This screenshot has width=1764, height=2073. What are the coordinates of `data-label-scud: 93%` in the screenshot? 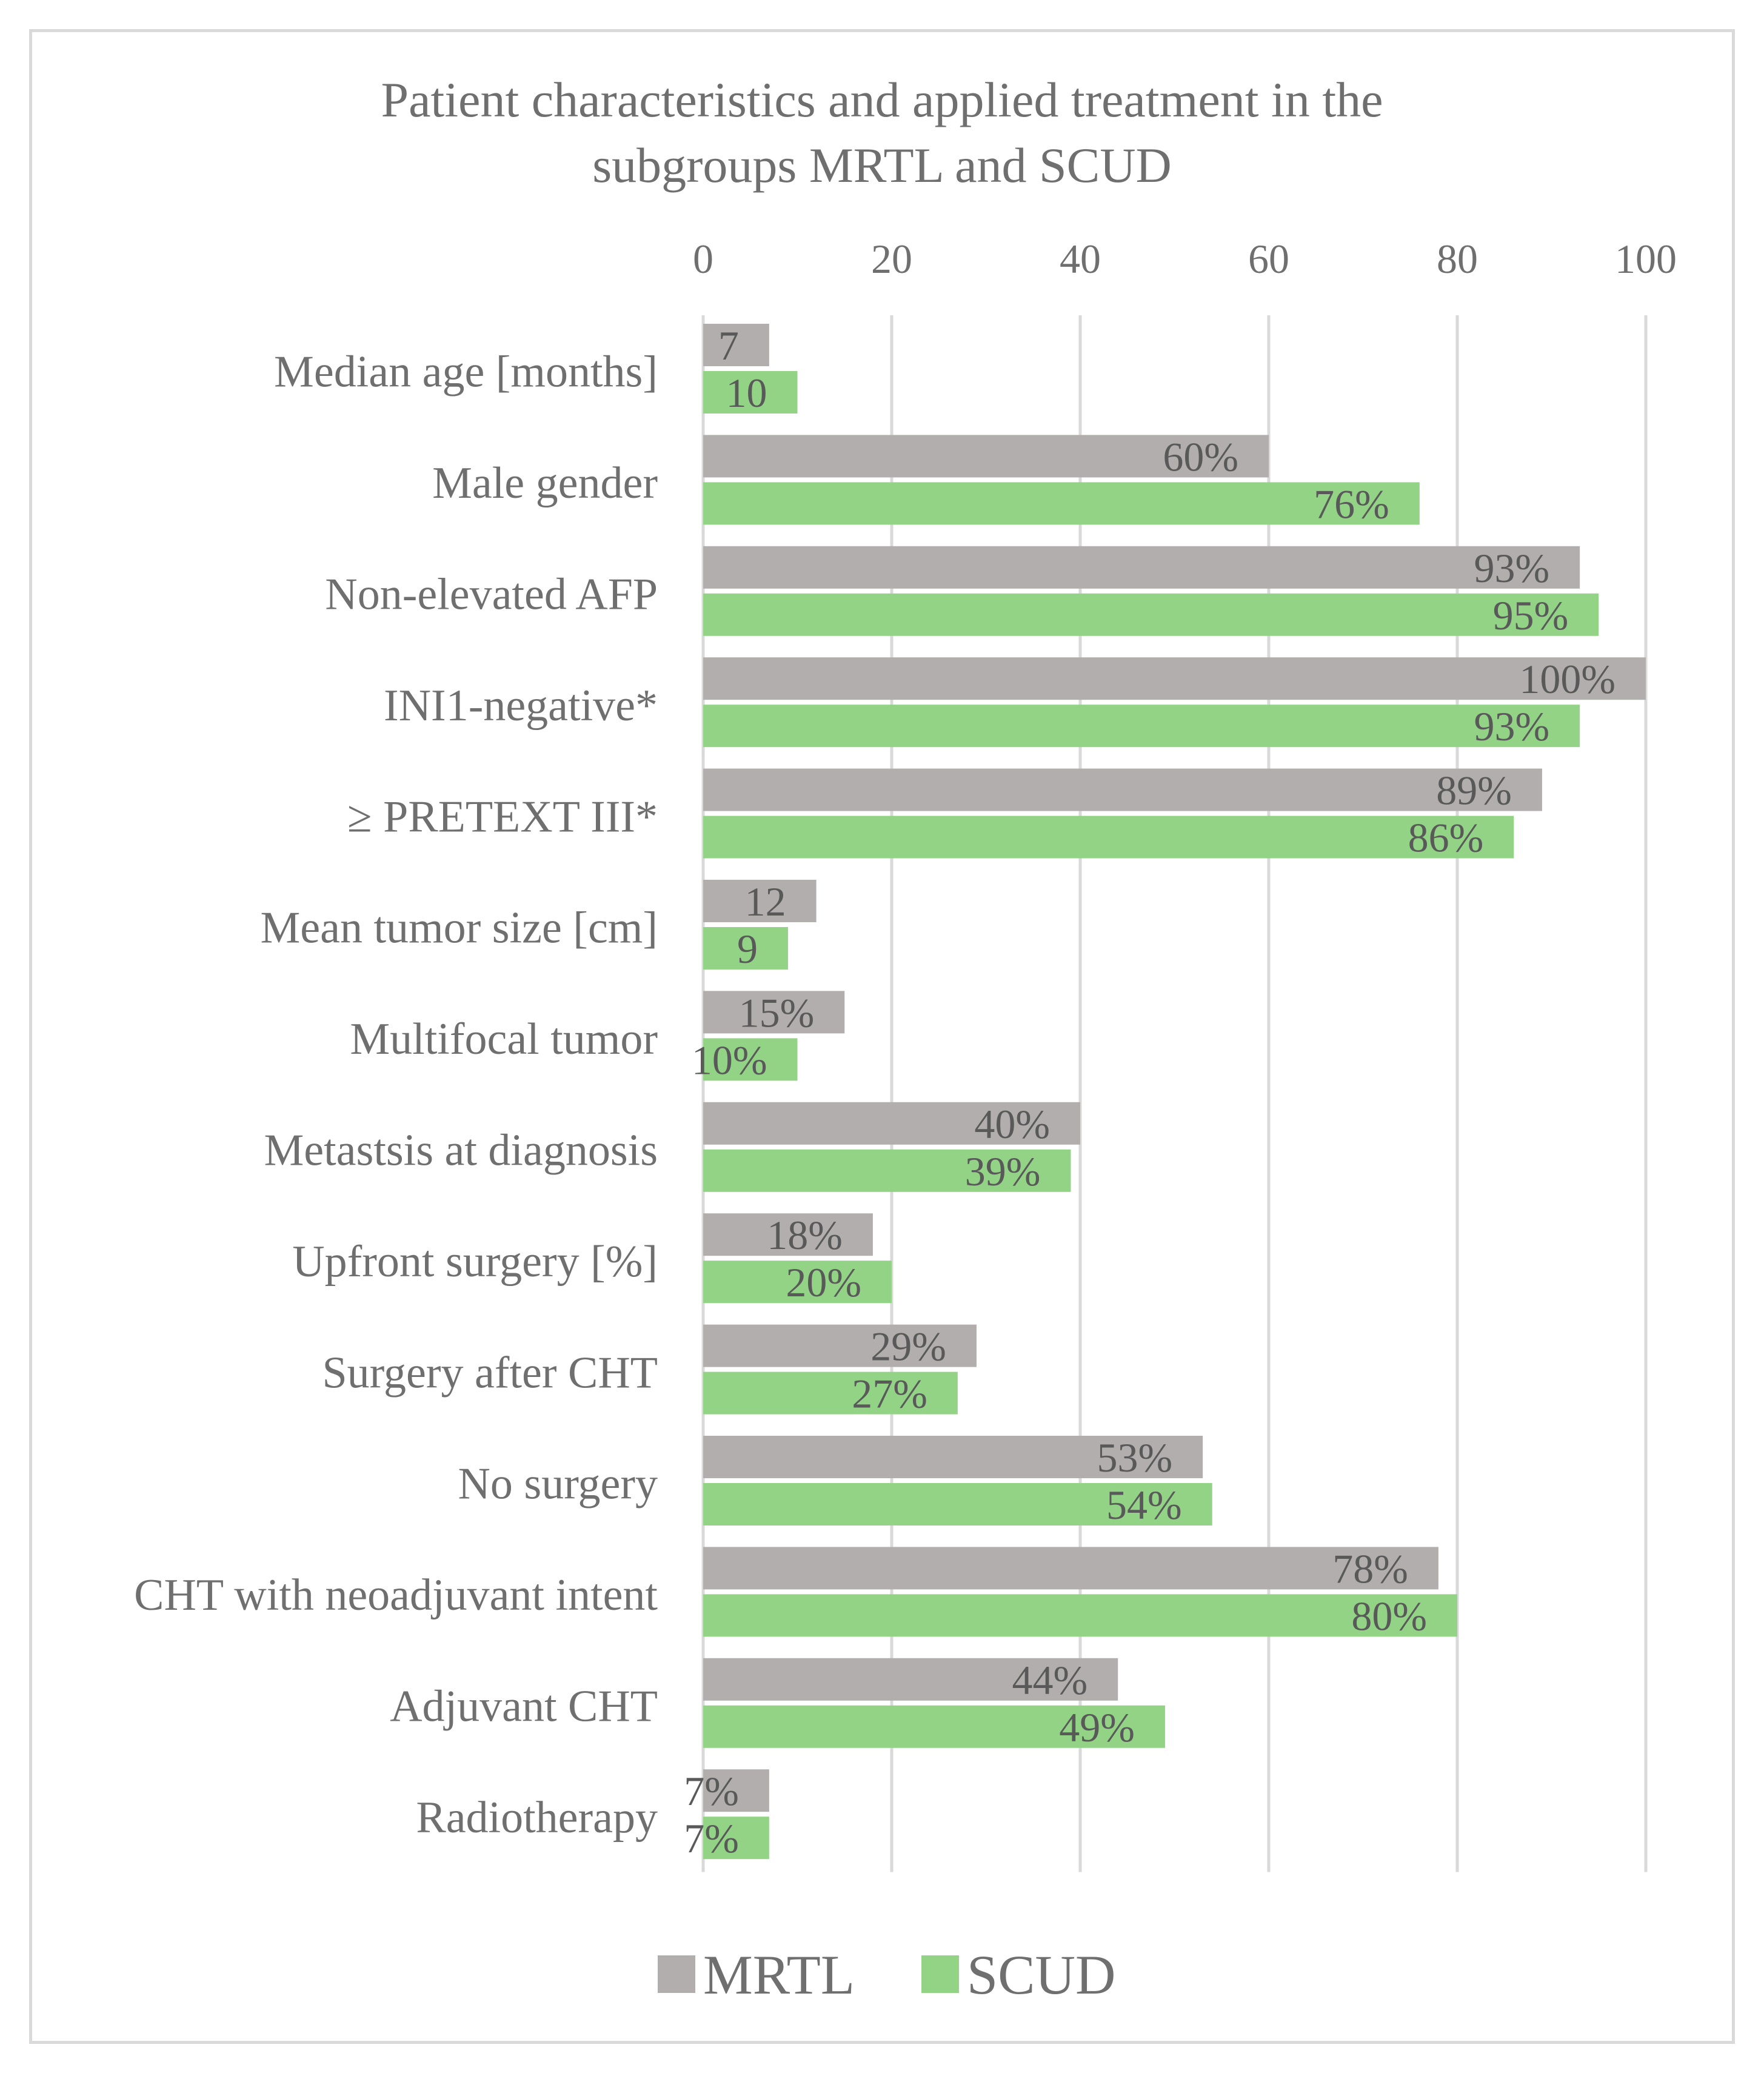 It's located at (1511, 726).